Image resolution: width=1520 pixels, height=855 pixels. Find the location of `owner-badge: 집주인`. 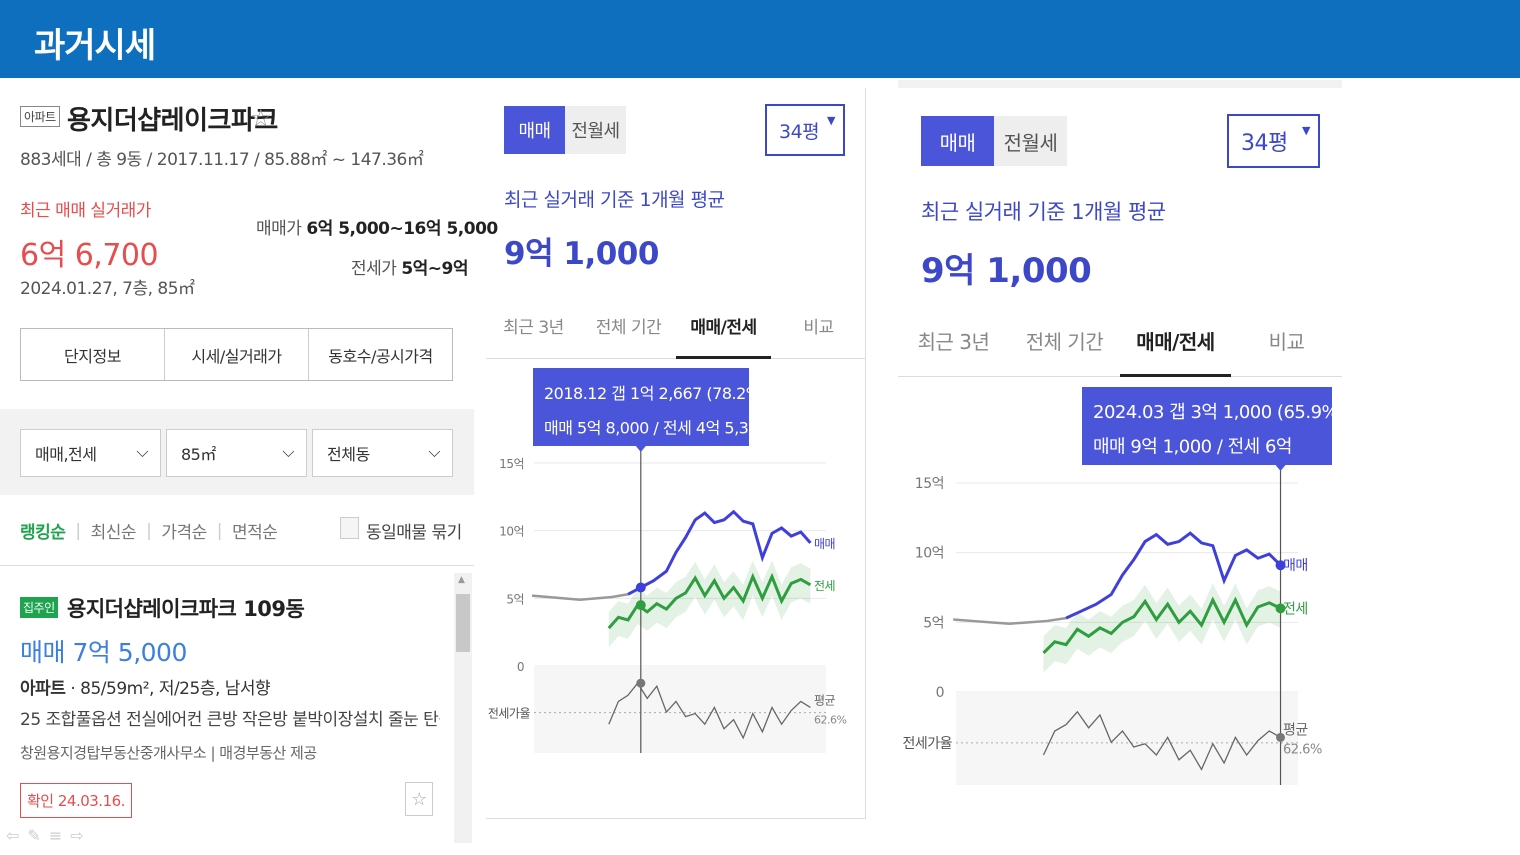

owner-badge: 집주인 is located at coordinates (39, 607).